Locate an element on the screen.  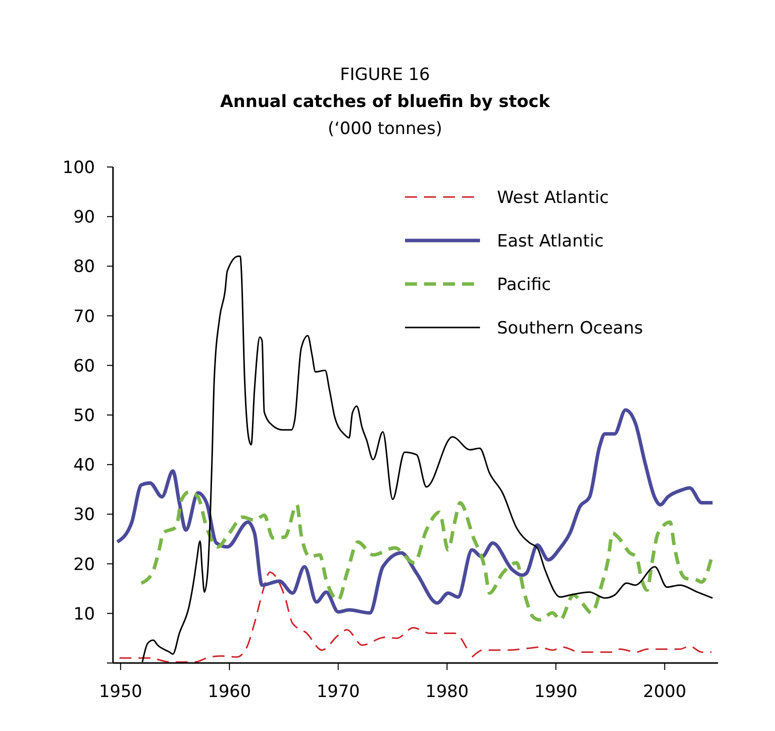
x-tick-label: 1950 is located at coordinates (120, 692).